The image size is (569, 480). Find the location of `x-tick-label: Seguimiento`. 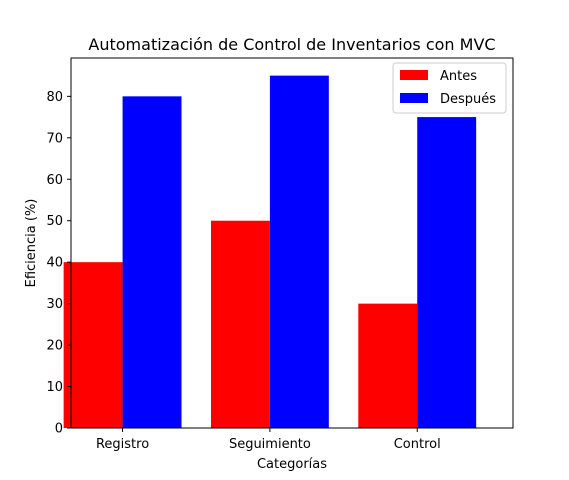

x-tick-label: Seguimiento is located at coordinates (270, 444).